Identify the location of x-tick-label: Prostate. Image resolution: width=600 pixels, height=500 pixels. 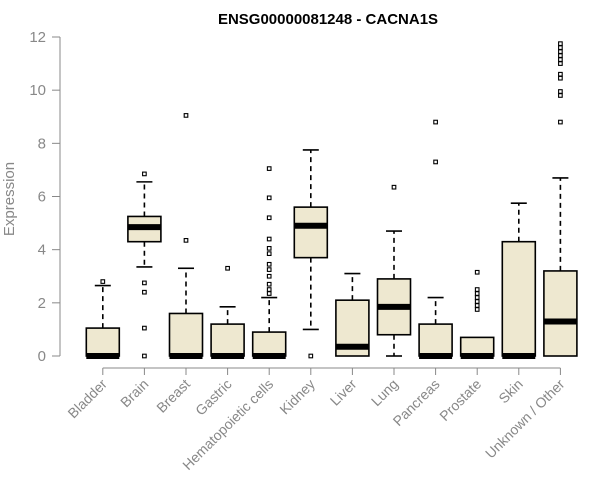
(460, 400).